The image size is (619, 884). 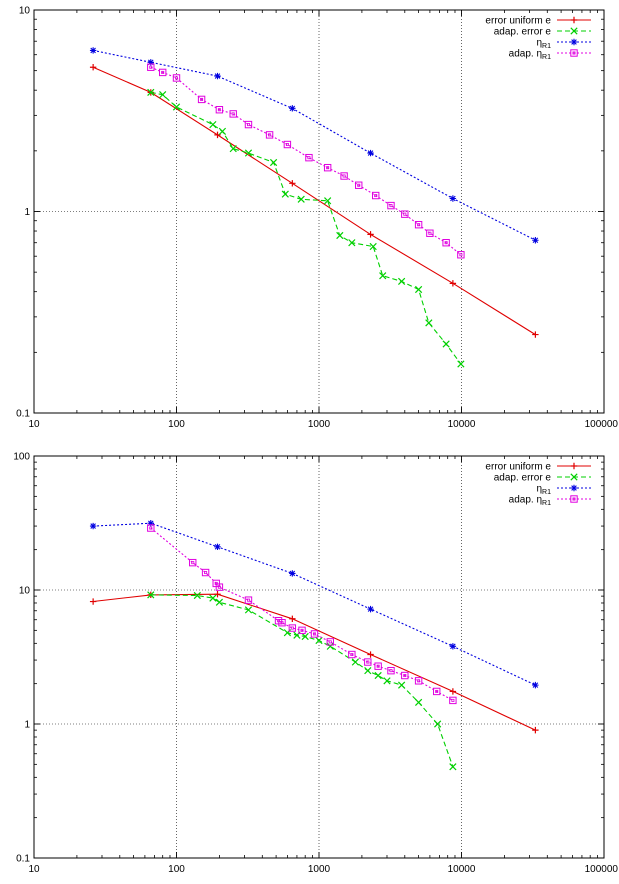 I want to click on legend-label-main: error uniform e, so click(x=518, y=467).